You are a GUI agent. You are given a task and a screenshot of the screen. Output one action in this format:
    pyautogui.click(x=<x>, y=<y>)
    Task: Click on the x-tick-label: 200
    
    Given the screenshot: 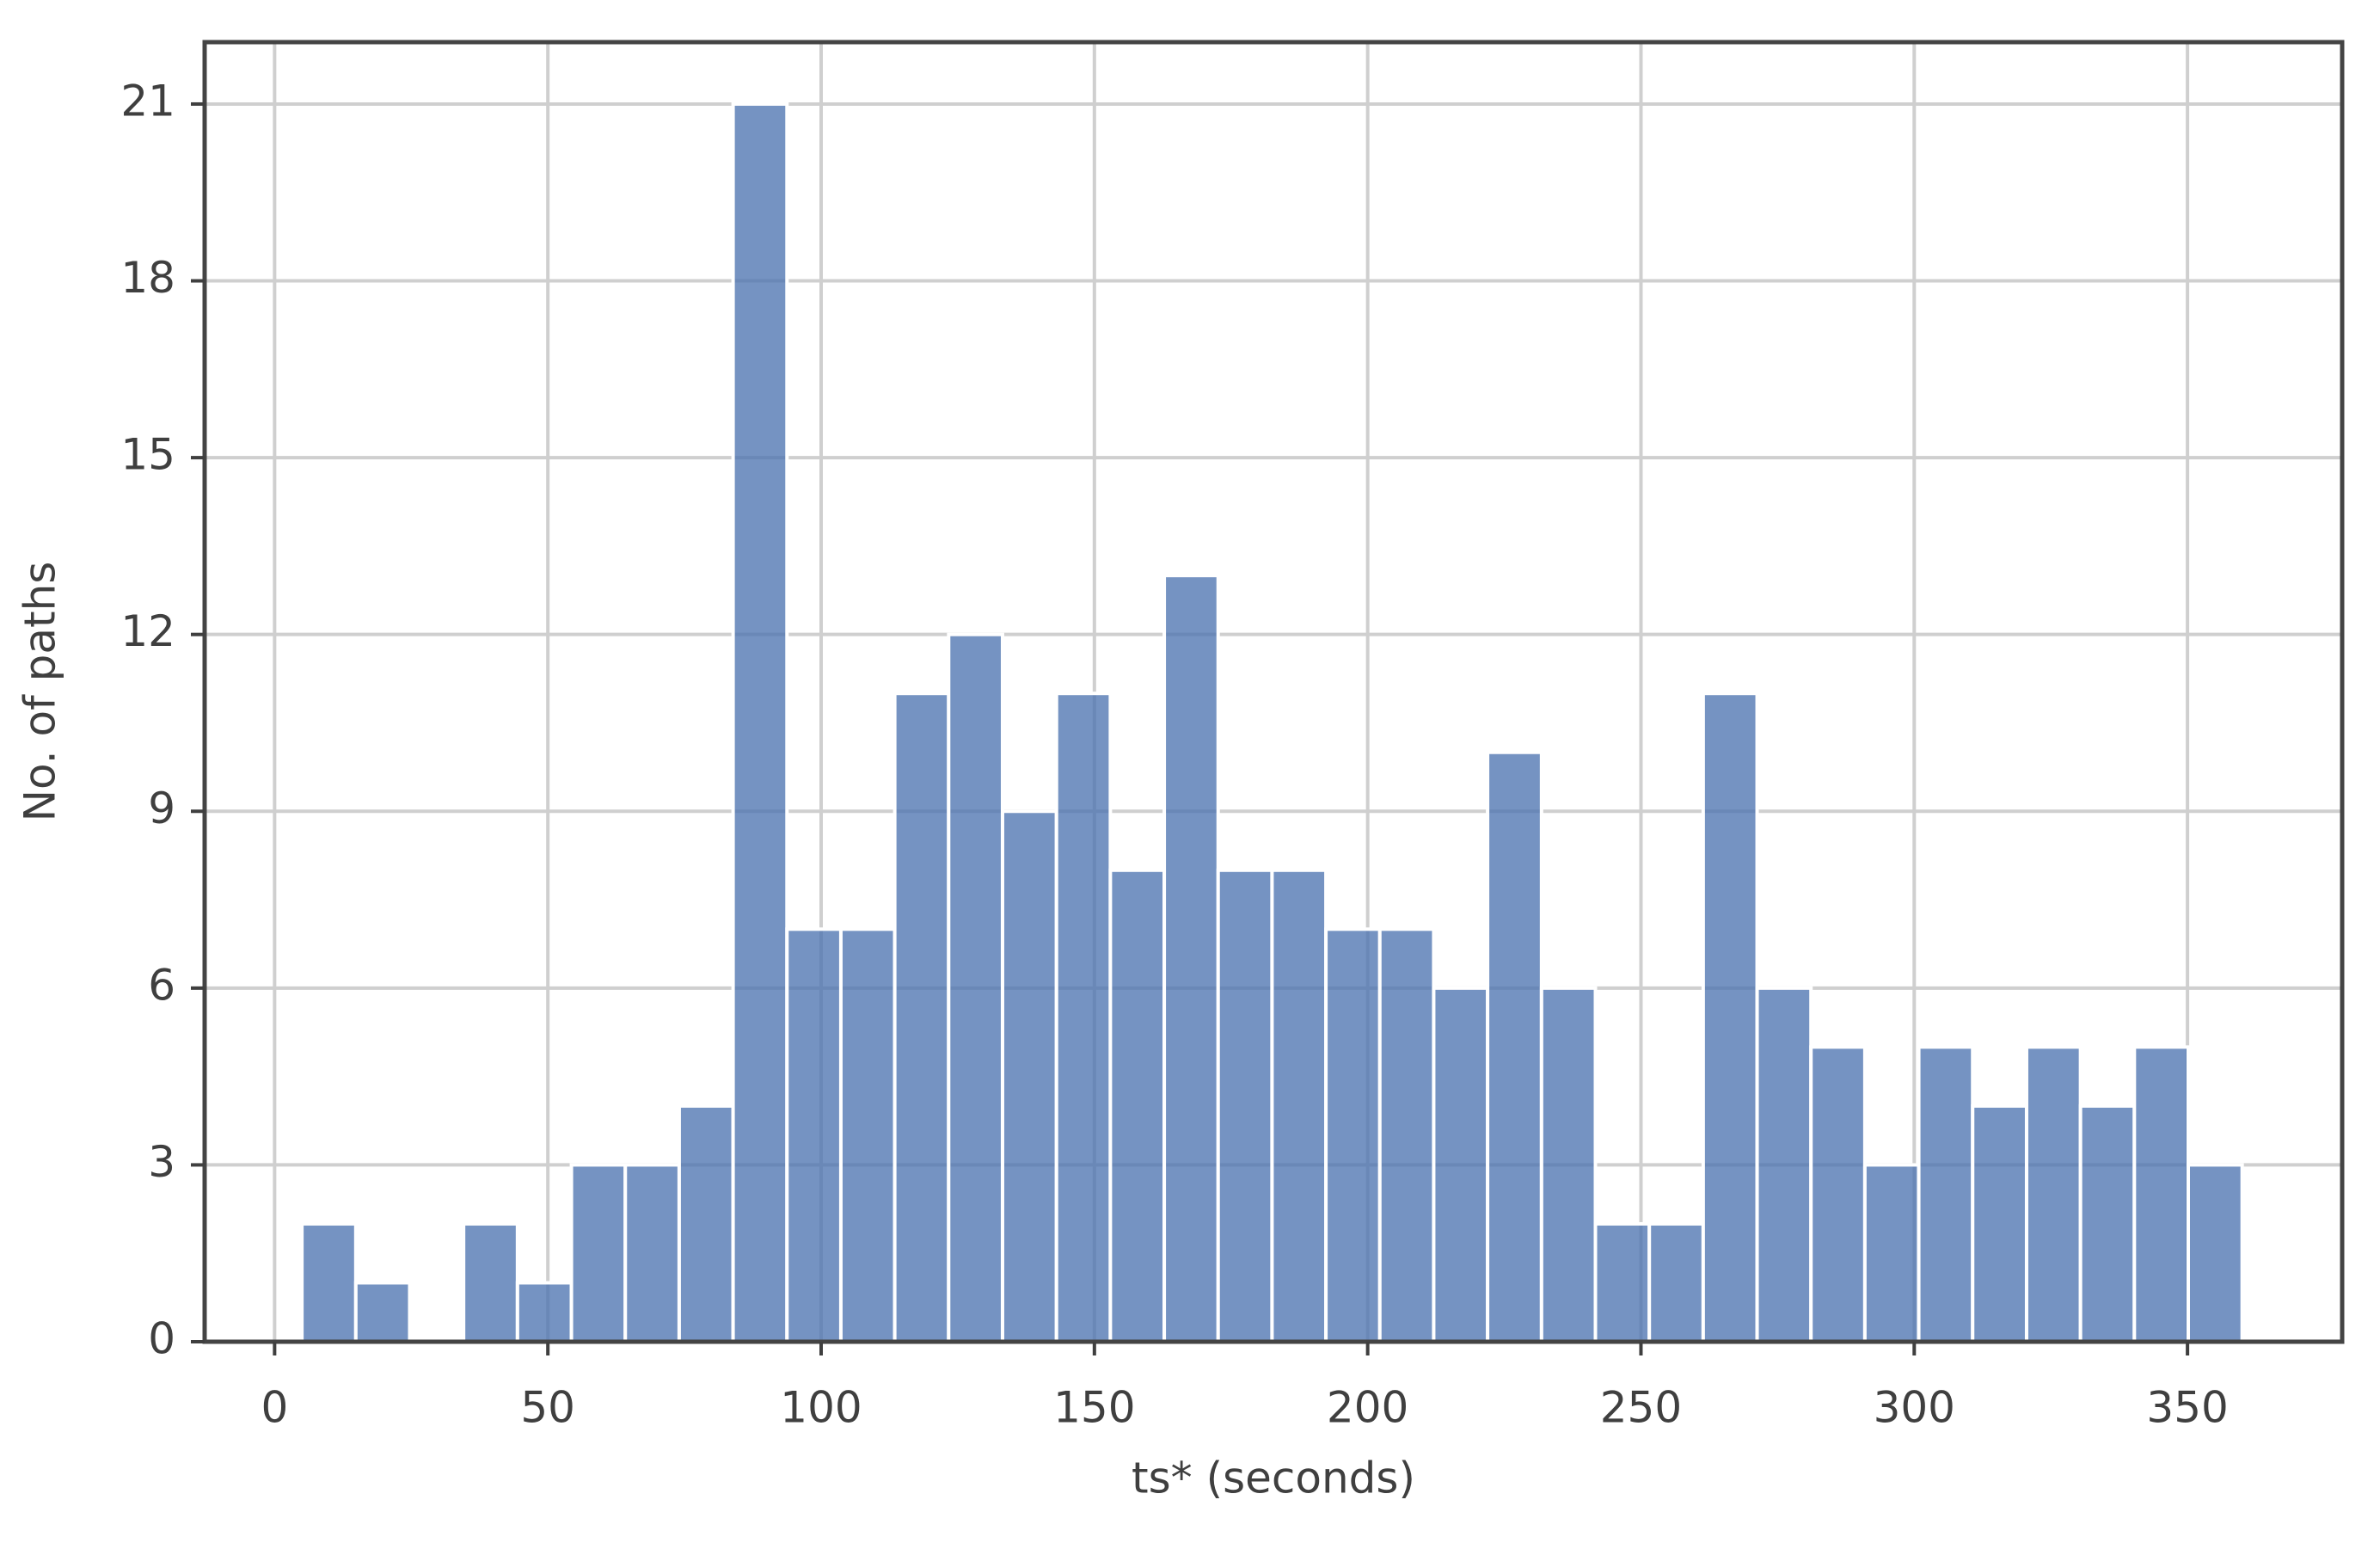 What is the action you would take?
    pyautogui.click(x=1368, y=1408)
    